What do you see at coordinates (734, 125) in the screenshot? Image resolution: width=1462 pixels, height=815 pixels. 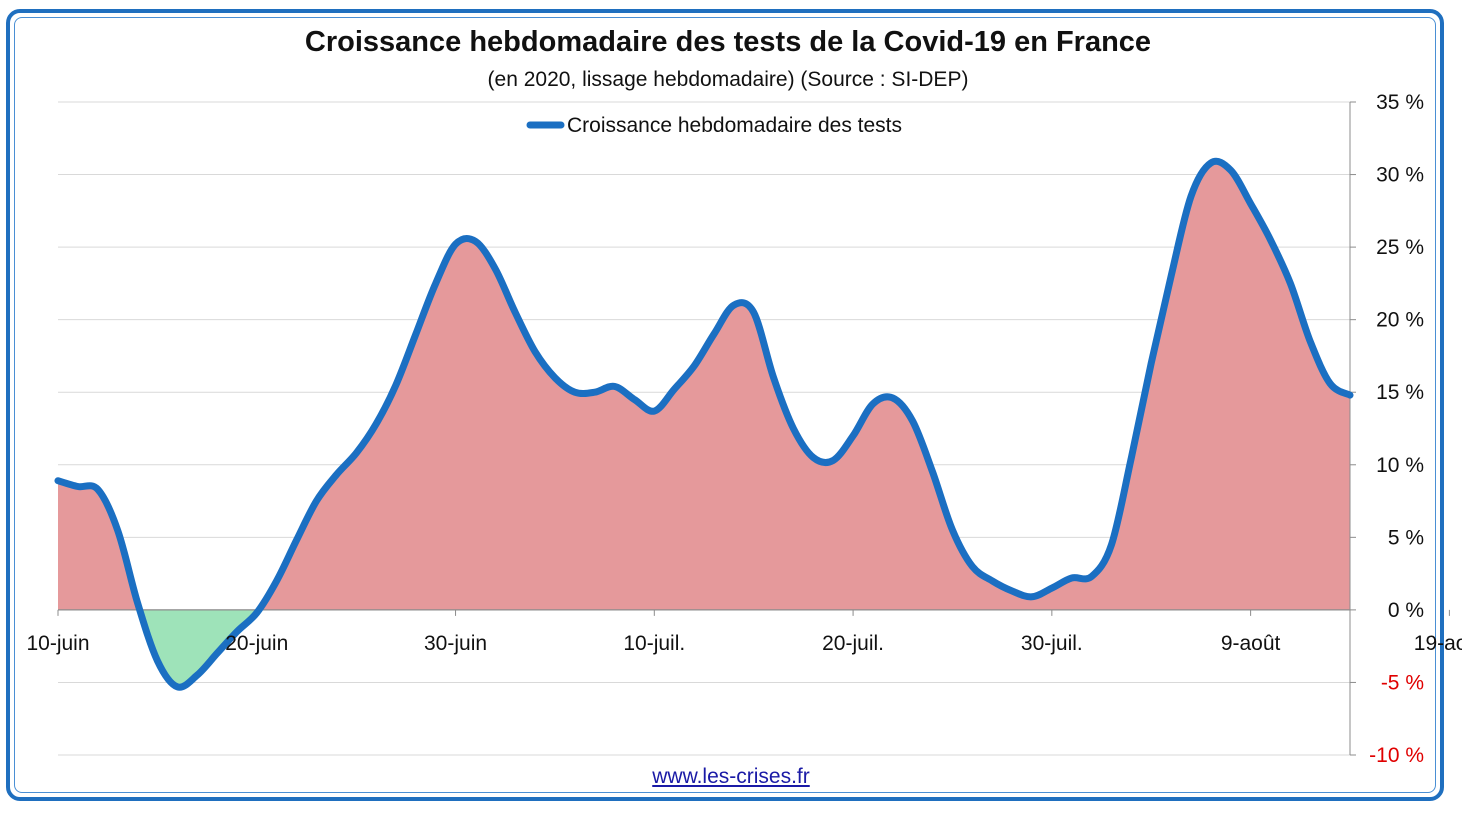 I see `legend-label: Croissance hebdomadaire des tests` at bounding box center [734, 125].